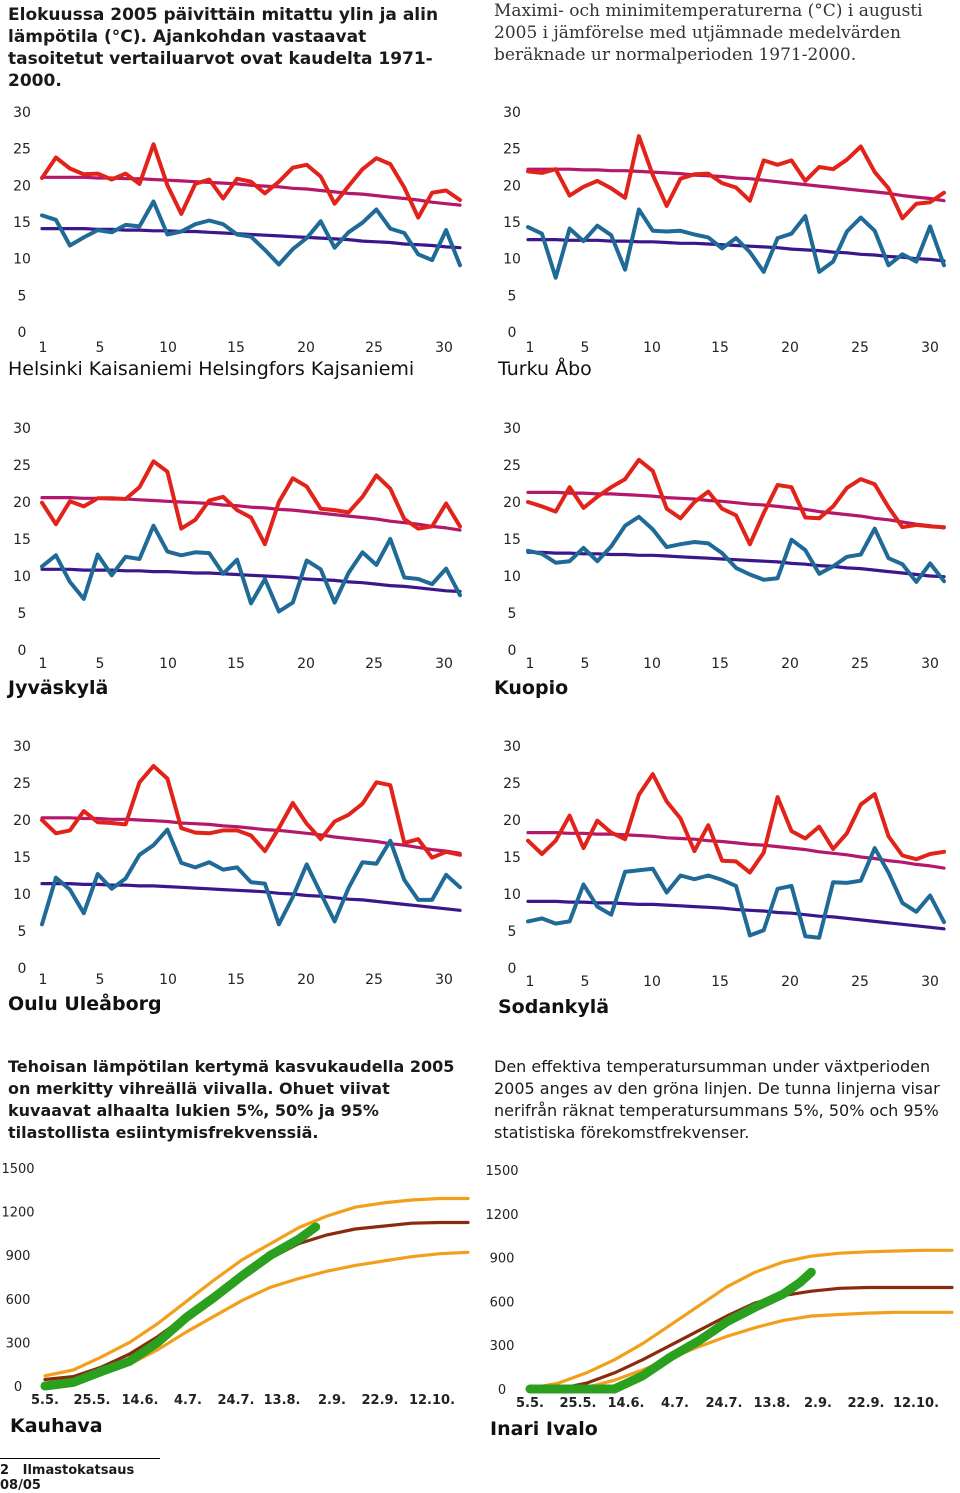 The height and width of the screenshot is (1493, 960). I want to click on chart-8-xtick-label: 14.6., so click(625, 1403).